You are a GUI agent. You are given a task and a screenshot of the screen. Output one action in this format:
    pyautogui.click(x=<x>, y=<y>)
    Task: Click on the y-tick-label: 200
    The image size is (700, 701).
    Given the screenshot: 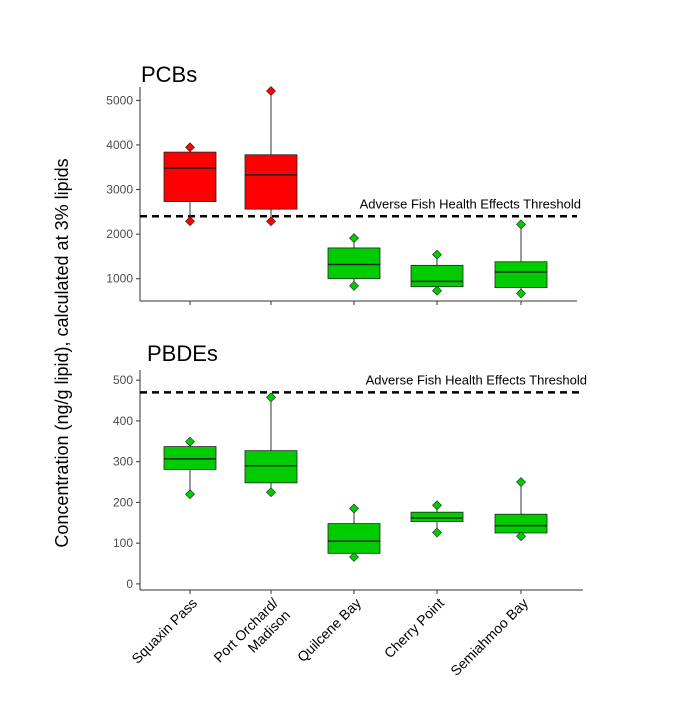 What is the action you would take?
    pyautogui.click(x=123, y=502)
    